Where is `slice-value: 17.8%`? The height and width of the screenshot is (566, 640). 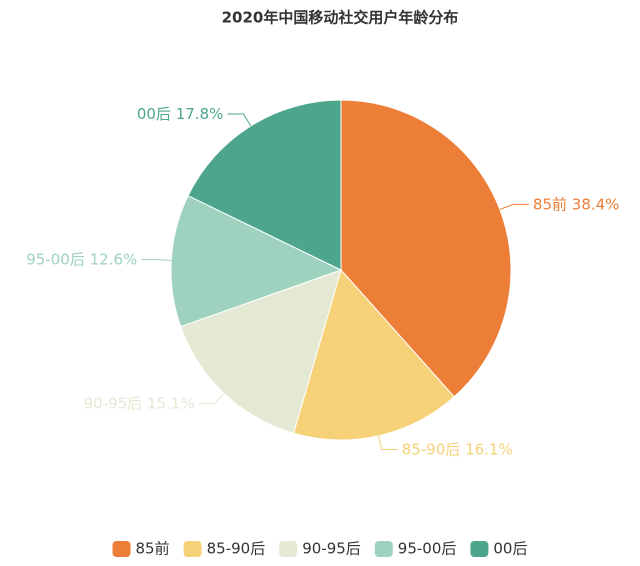 slice-value: 17.8% is located at coordinates (200, 114).